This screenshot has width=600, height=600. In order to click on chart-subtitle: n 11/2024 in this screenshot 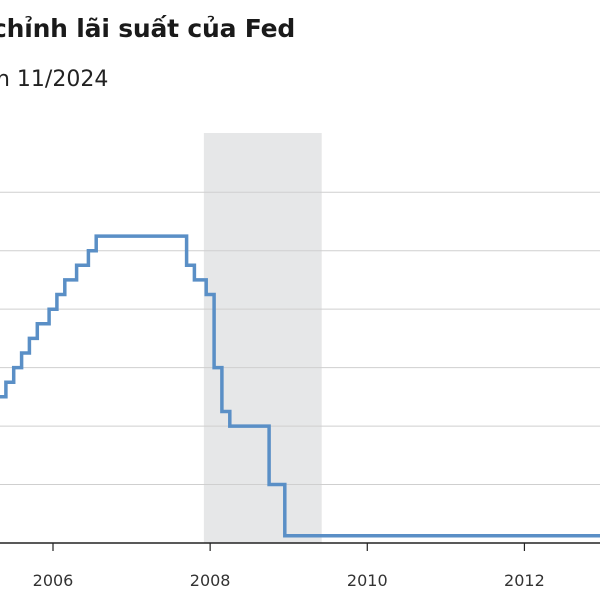, I will do `click(54, 79)`.